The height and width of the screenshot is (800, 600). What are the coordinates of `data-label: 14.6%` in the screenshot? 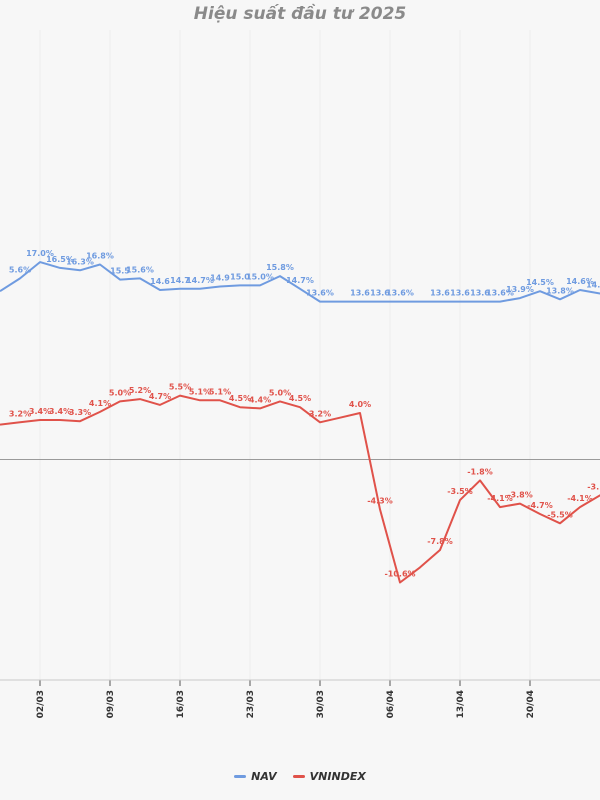 It's located at (580, 281).